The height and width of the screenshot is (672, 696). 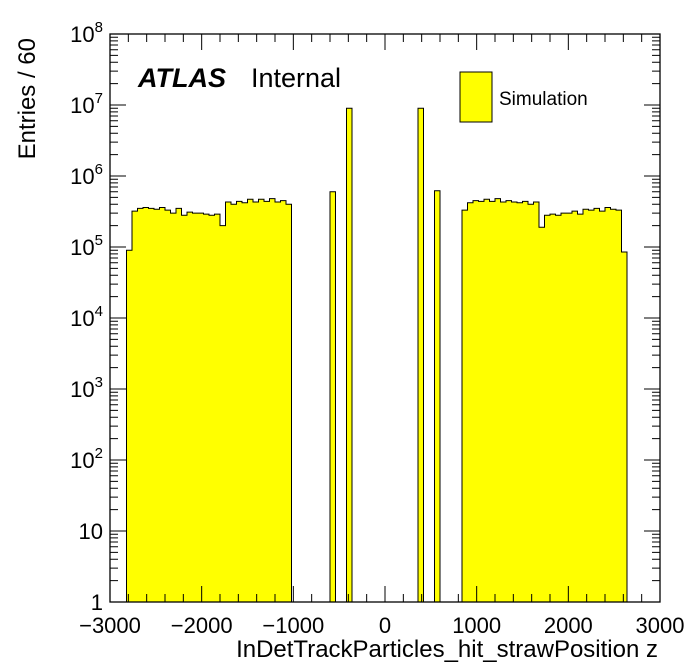 What do you see at coordinates (110, 625) in the screenshot?
I see `x-tick-label: −3000` at bounding box center [110, 625].